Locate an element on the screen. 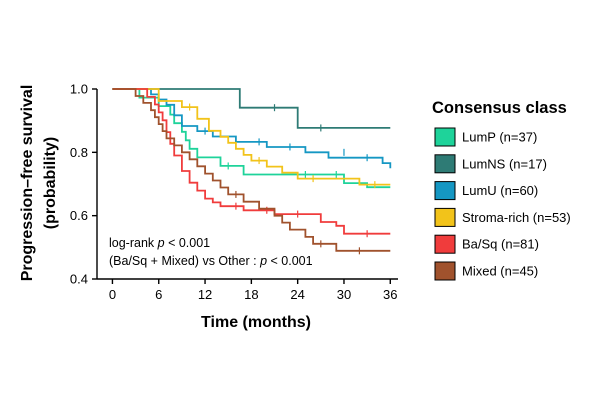 This screenshot has width=600, height=400. comparison-annotation: (Ba/Sq + Mixed) vs Other : p < 0.001 is located at coordinates (211, 261).